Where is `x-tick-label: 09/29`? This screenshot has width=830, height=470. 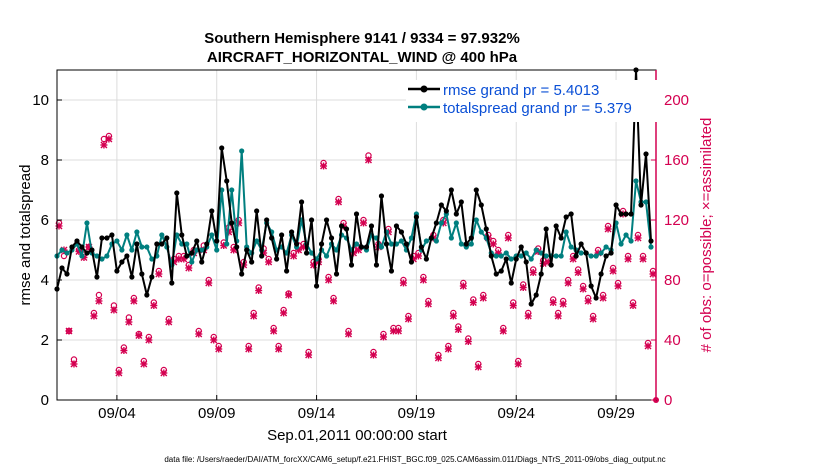 x-tick-label: 09/29 is located at coordinates (616, 413).